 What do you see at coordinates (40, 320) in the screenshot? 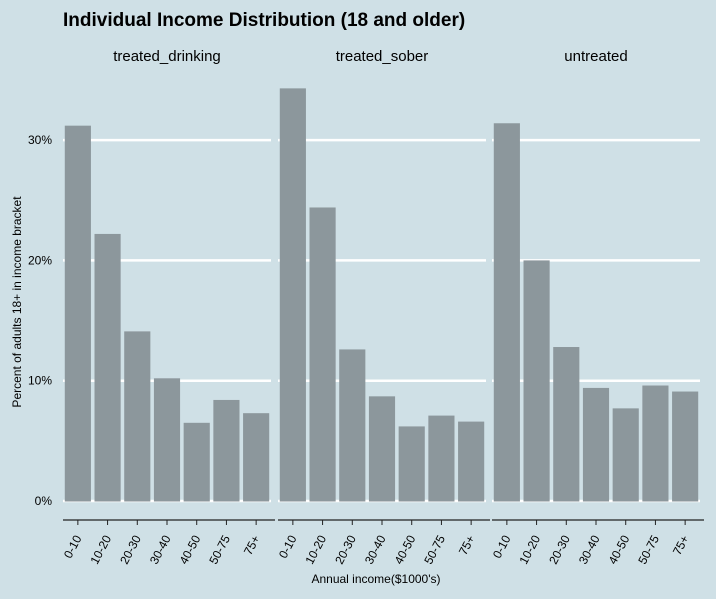
I see `y-axis: 0% 10% 20% 30%` at bounding box center [40, 320].